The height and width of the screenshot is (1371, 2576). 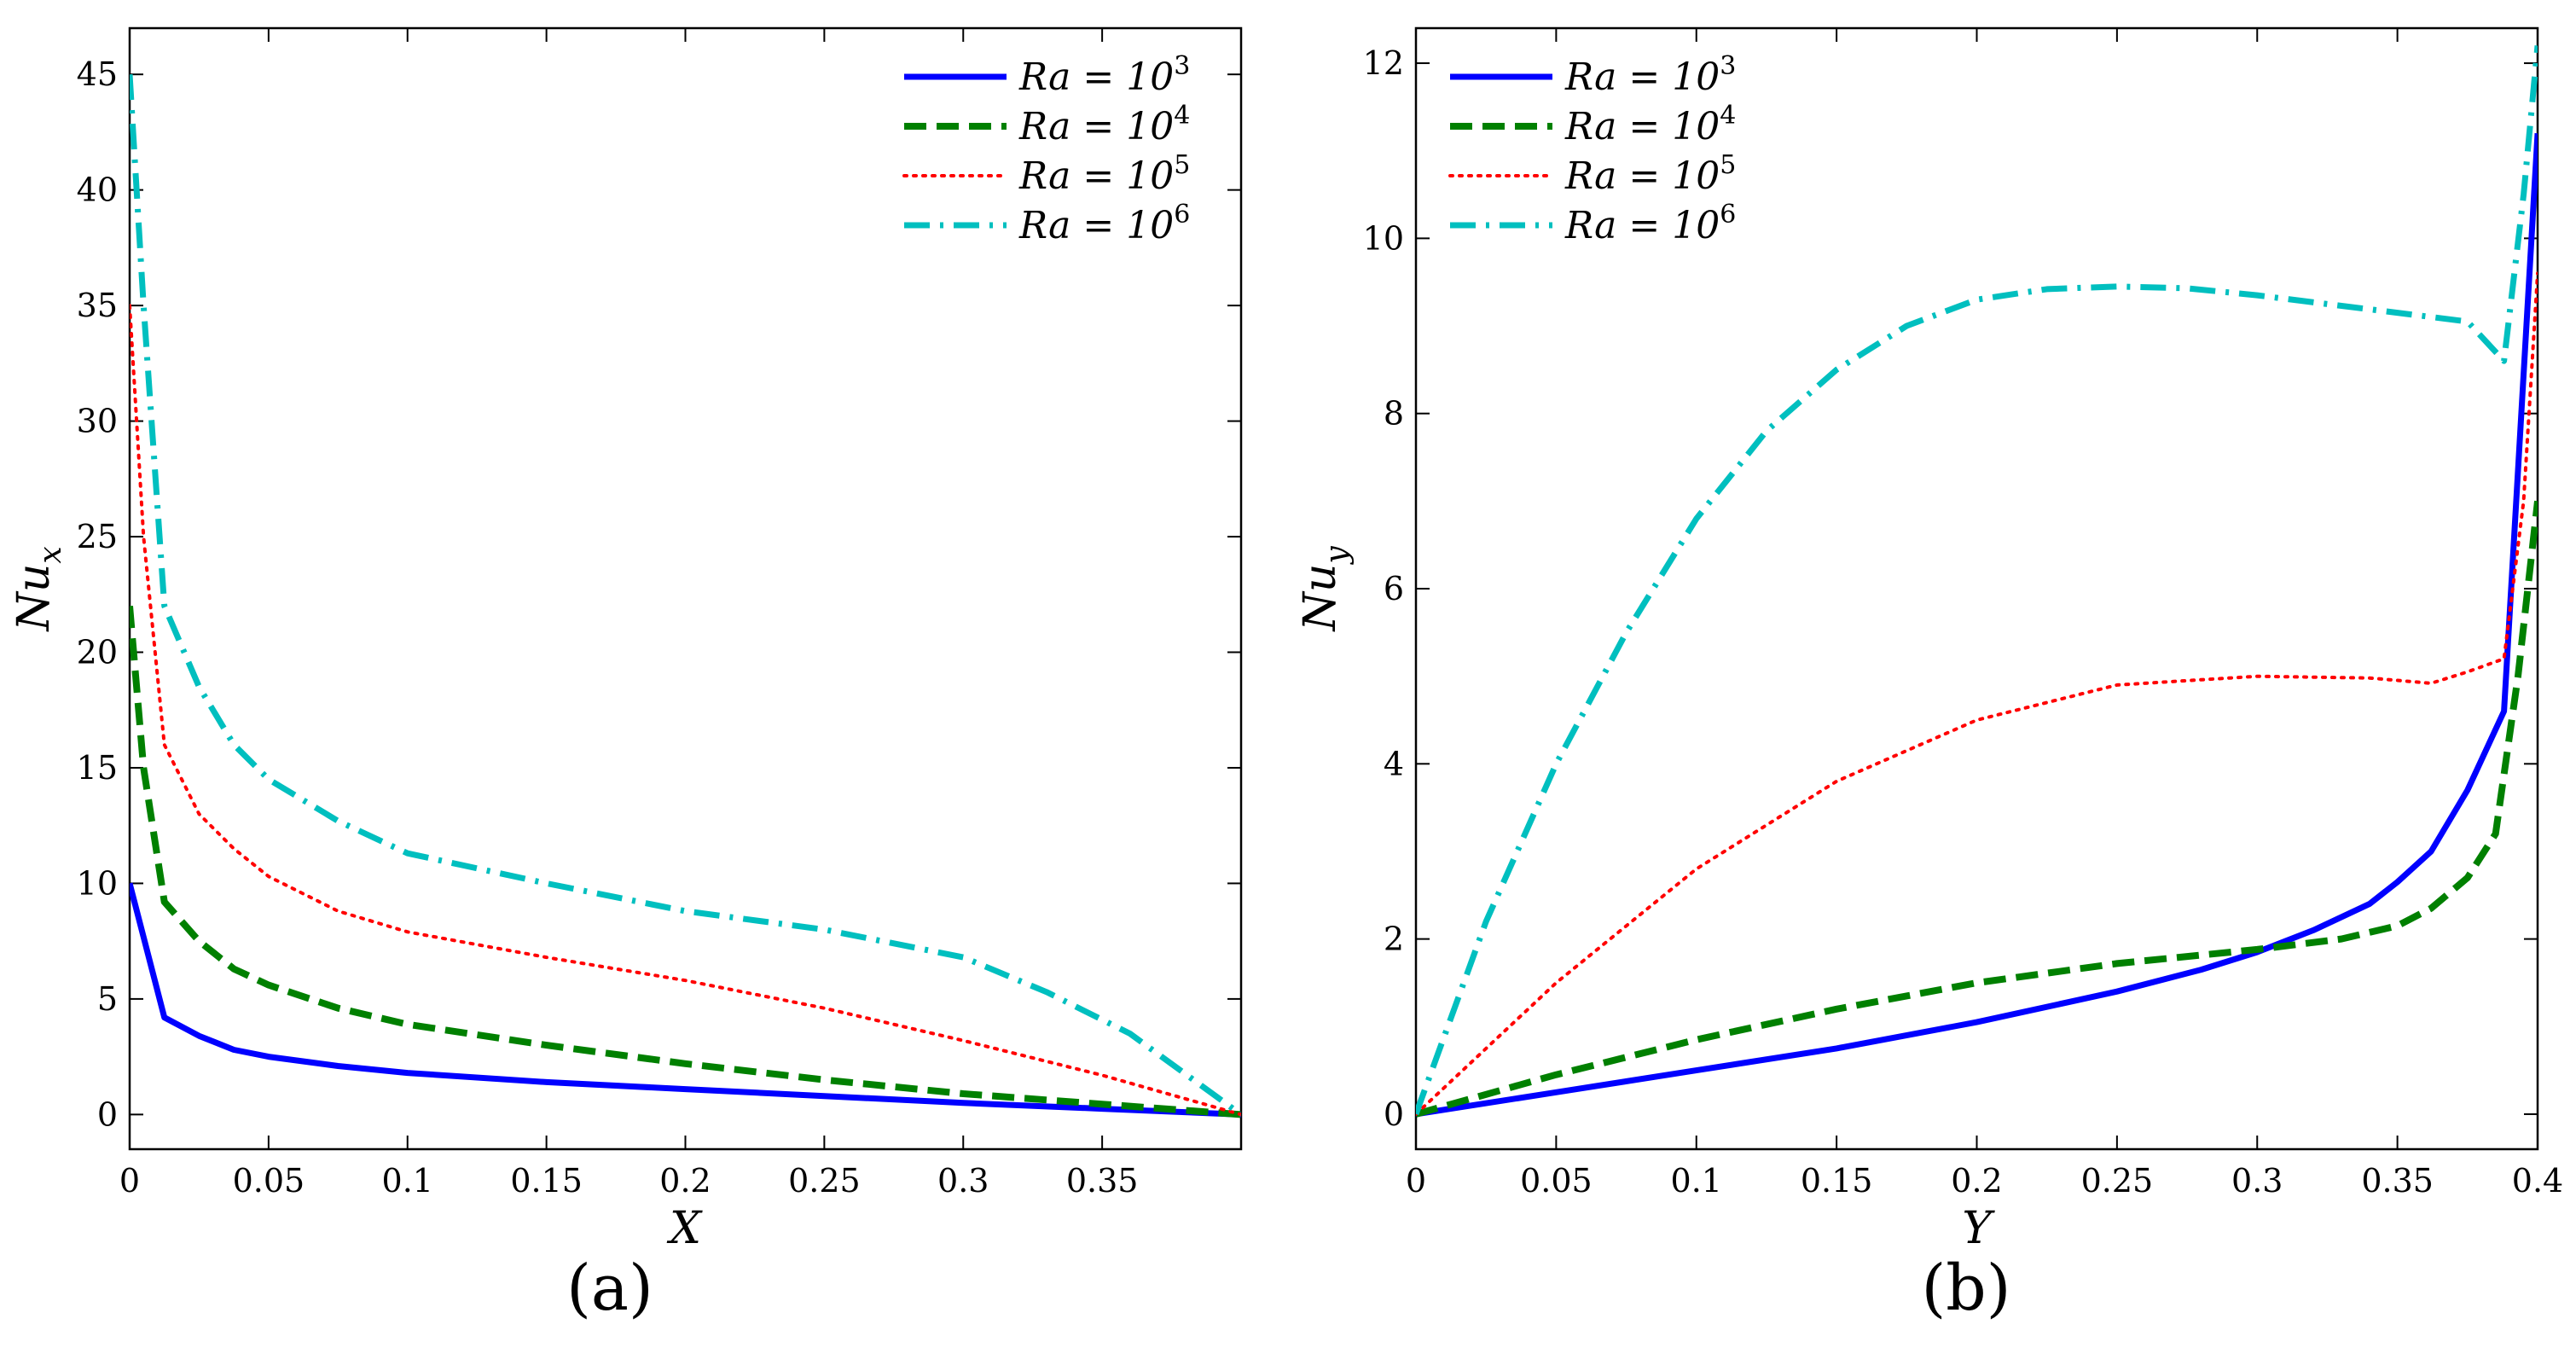 What do you see at coordinates (1394, 588) in the screenshot?
I see `y-tick-label: 6` at bounding box center [1394, 588].